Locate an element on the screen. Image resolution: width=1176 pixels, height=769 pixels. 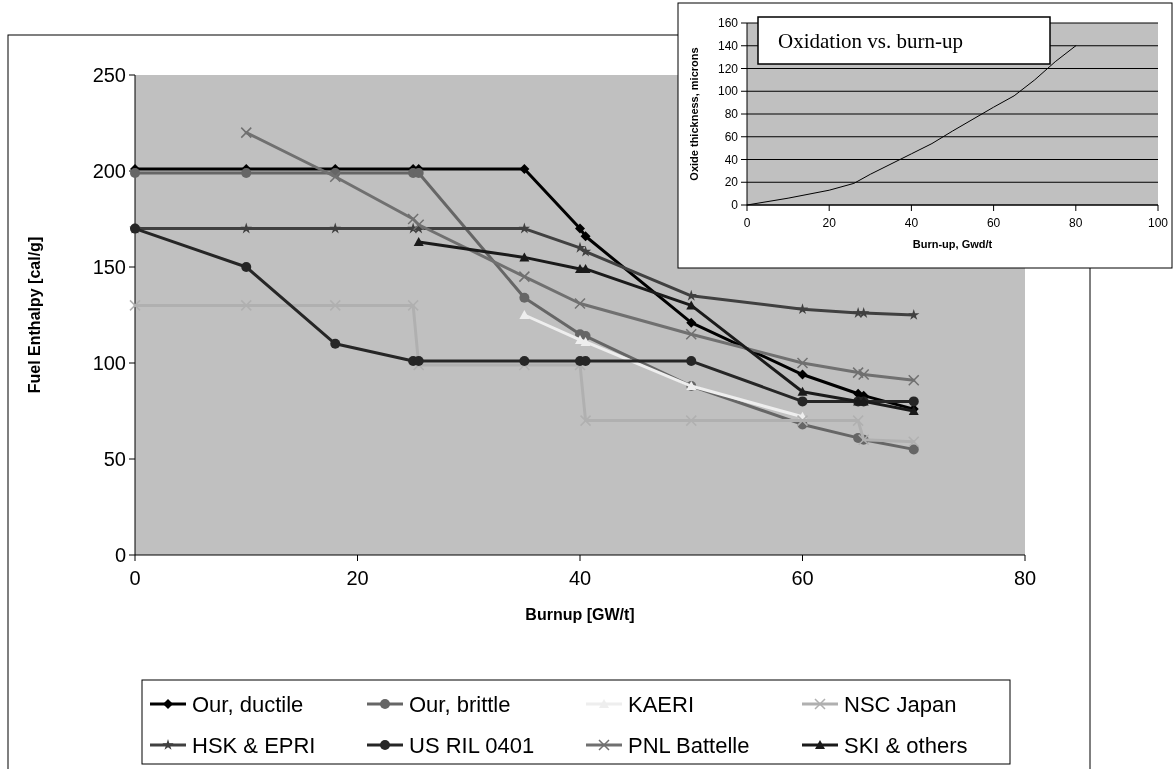
y-tick-label: 160 is located at coordinates (728, 23).